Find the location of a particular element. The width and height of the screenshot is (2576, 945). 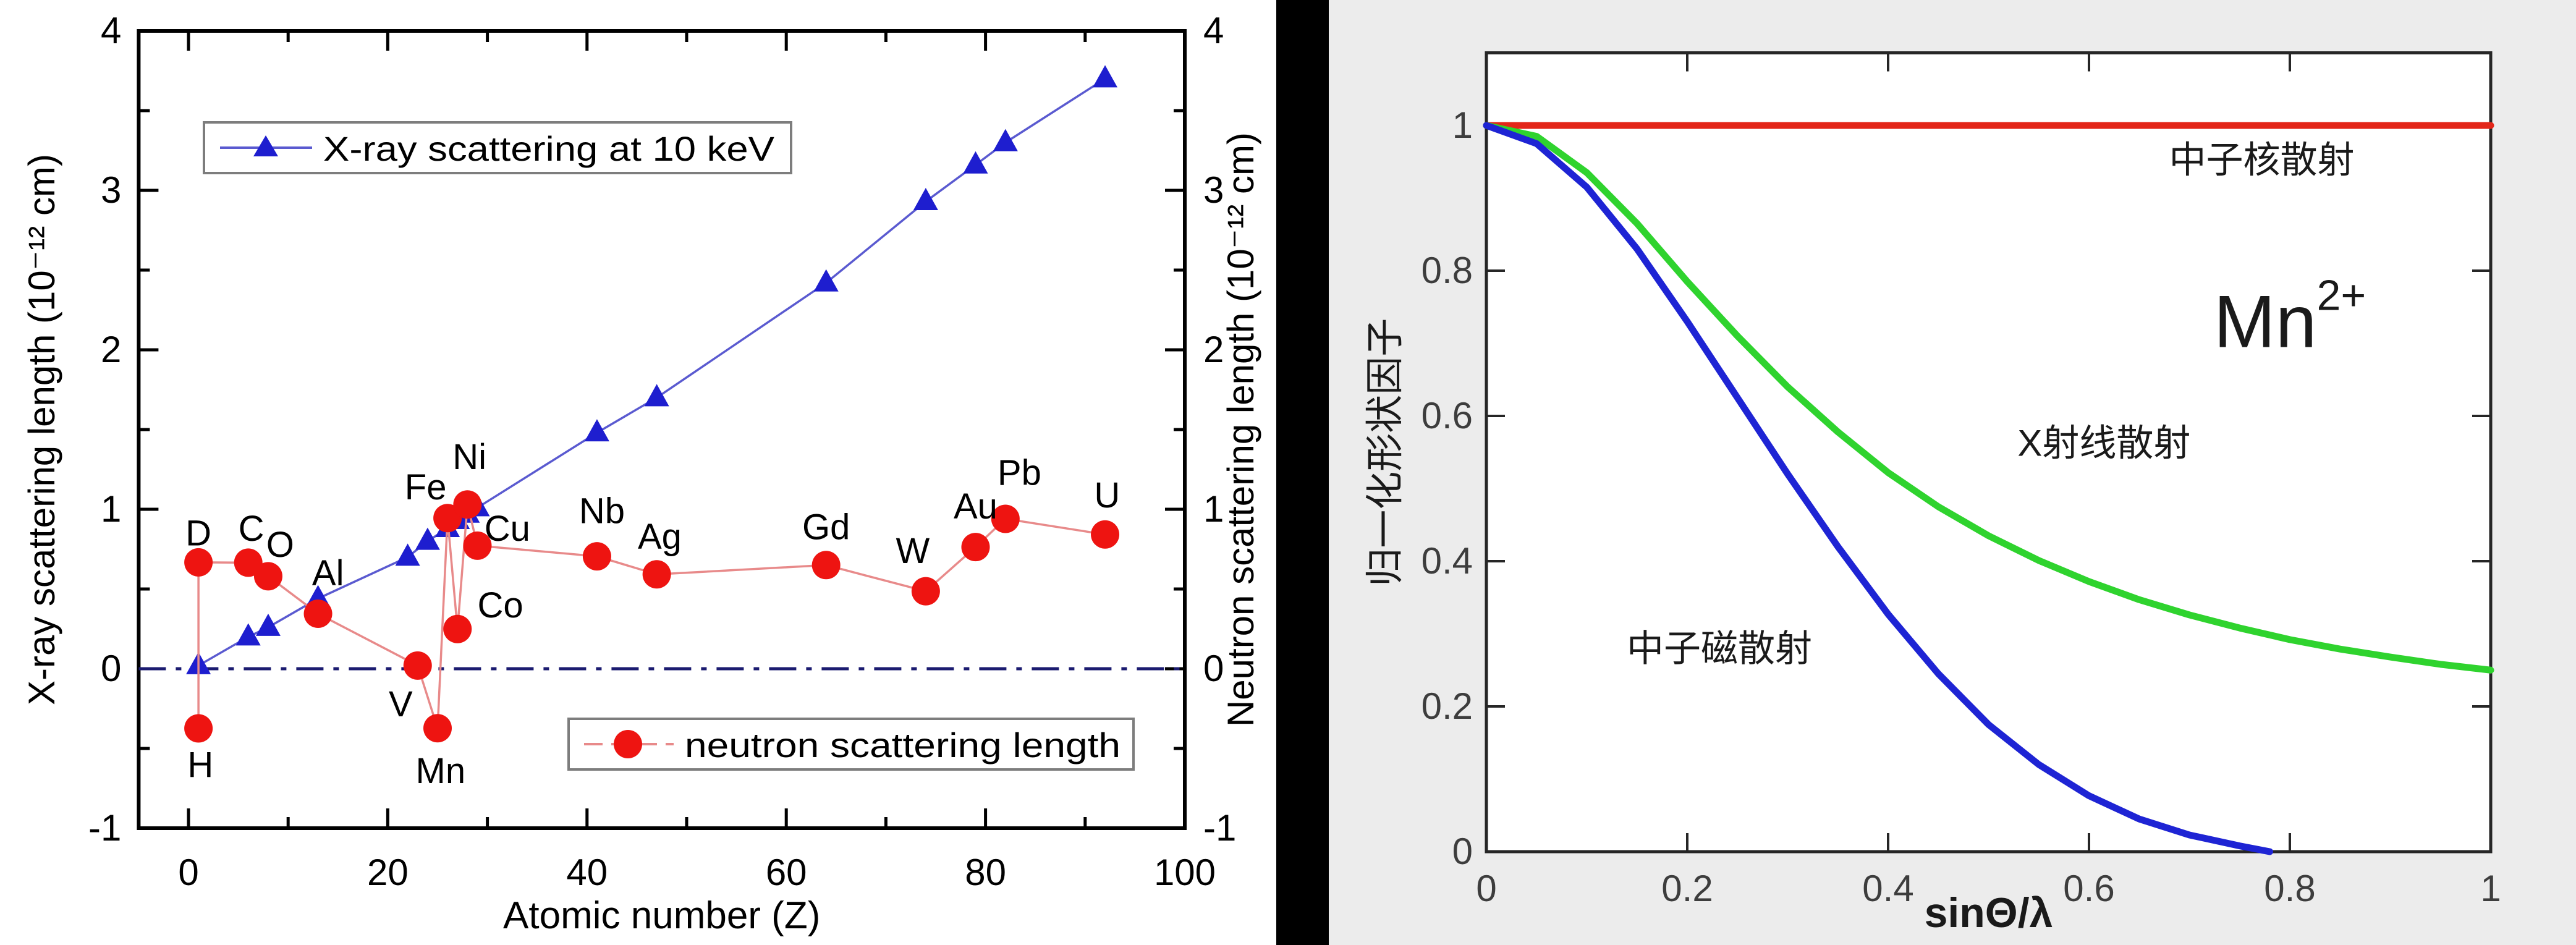

element-label-fe: Fe is located at coordinates (426, 487).